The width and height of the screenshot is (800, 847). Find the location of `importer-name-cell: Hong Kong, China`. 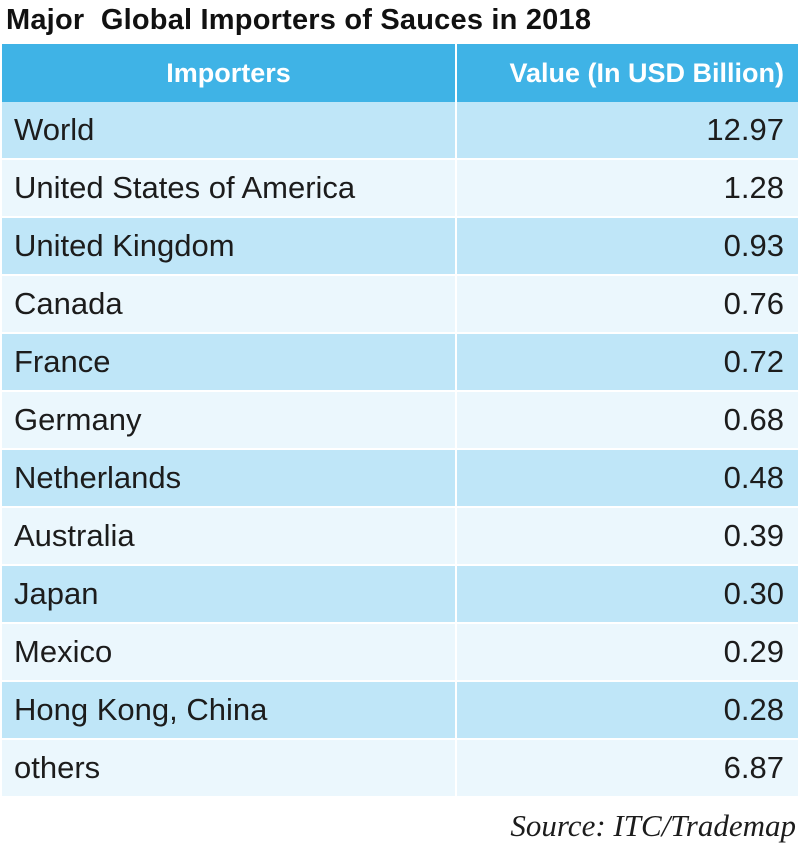

importer-name-cell: Hong Kong, China is located at coordinates (229, 710).